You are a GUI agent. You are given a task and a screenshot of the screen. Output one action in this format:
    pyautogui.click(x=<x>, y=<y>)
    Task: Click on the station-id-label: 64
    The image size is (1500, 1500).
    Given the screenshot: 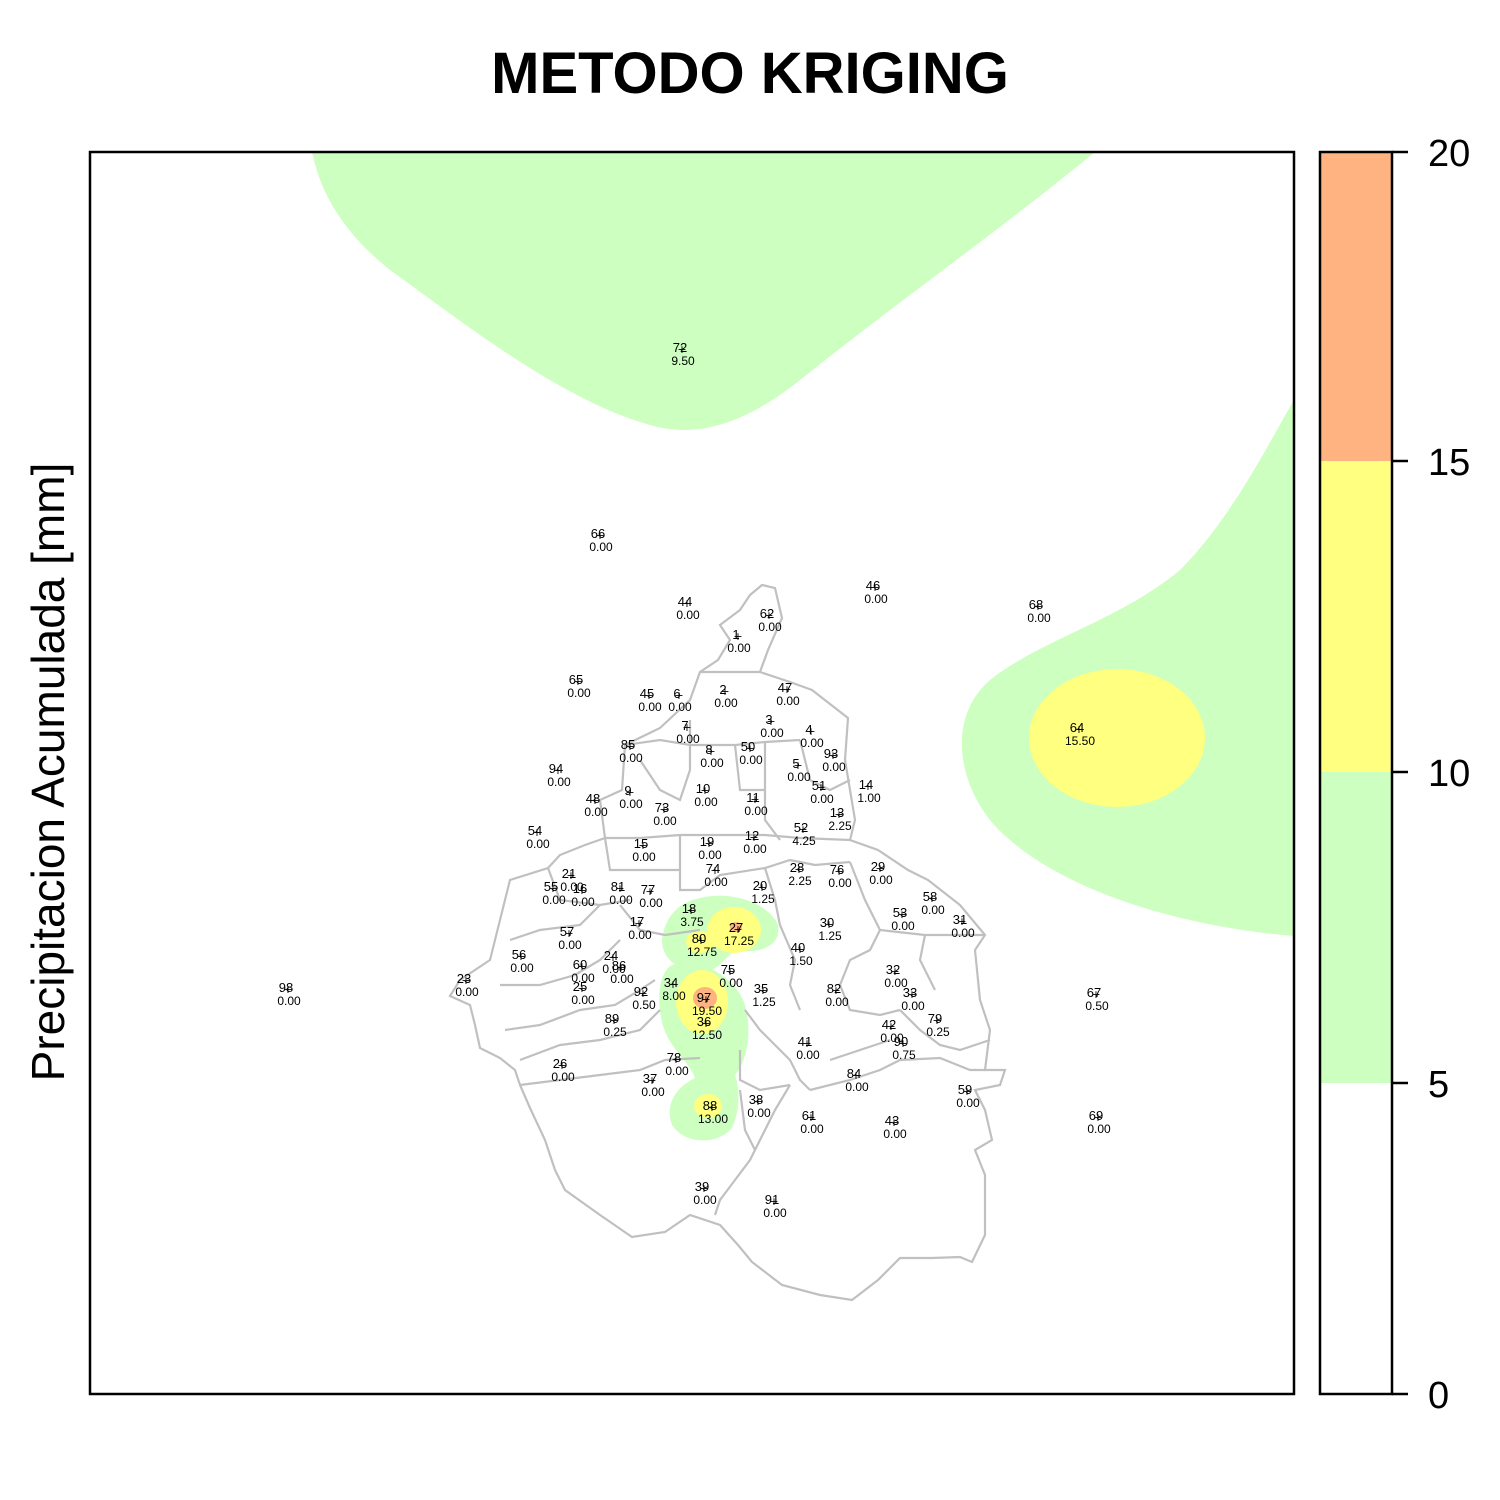 What is the action you would take?
    pyautogui.click(x=1077, y=727)
    